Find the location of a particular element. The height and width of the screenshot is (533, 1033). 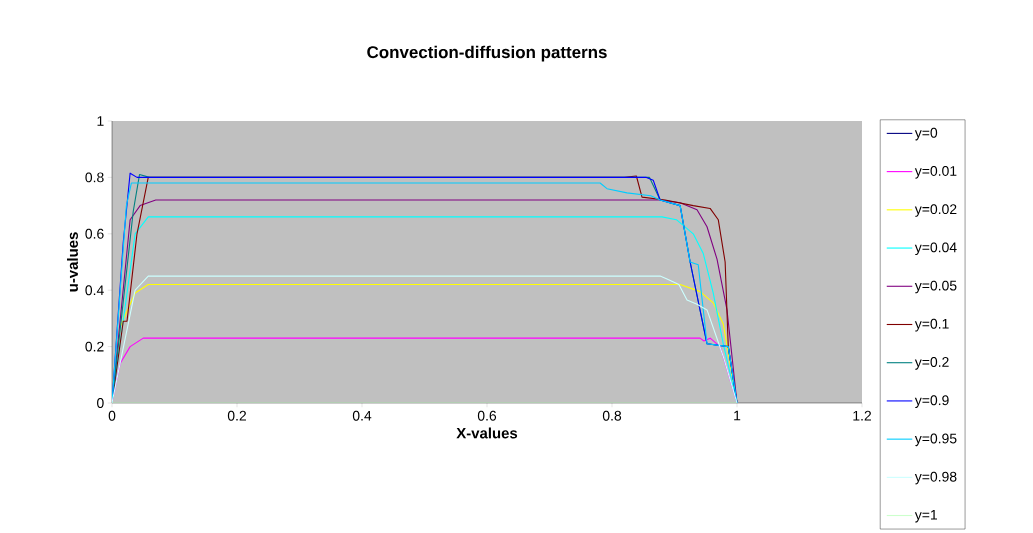

legend-label: y=0.01 is located at coordinates (935, 172).